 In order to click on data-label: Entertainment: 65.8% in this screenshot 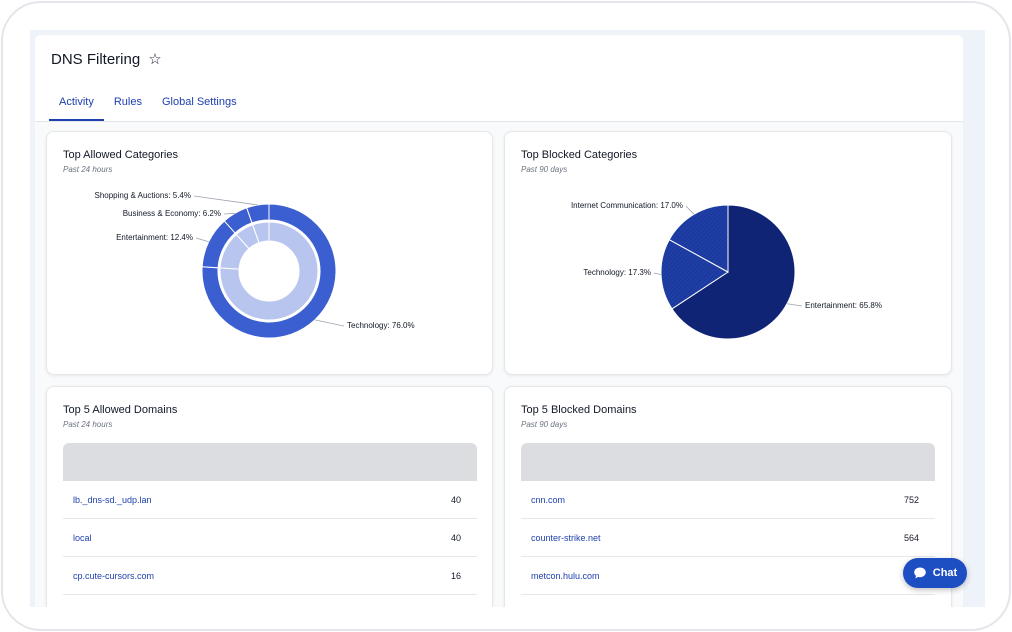, I will do `click(843, 305)`.